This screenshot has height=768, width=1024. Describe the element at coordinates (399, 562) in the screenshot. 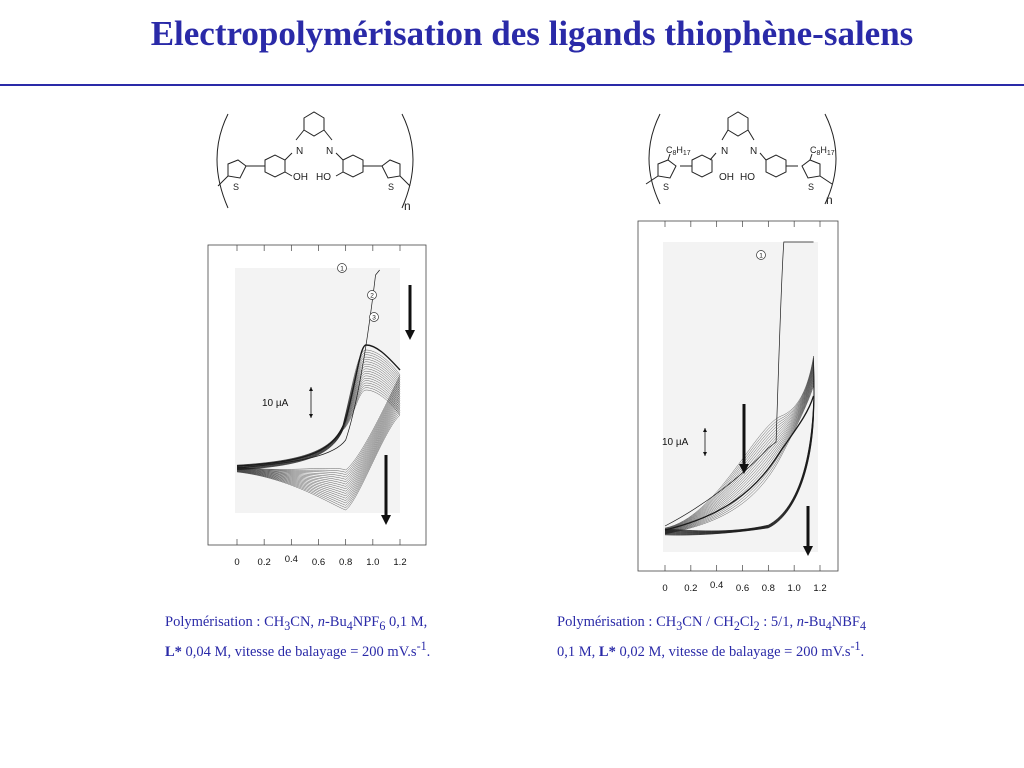

I see `x-tick-label: 1.2` at that location.